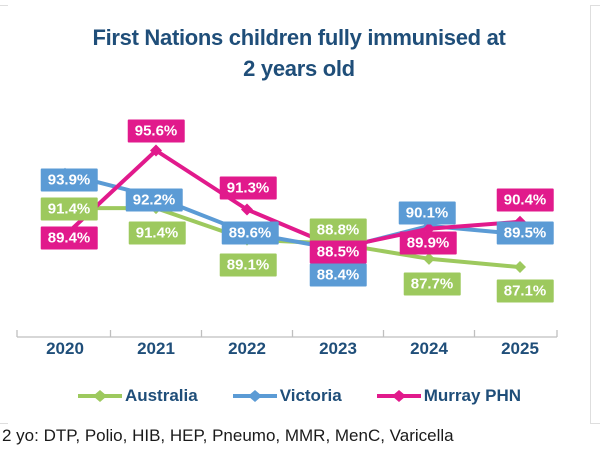  I want to click on legend-item: Victoria, so click(287, 396).